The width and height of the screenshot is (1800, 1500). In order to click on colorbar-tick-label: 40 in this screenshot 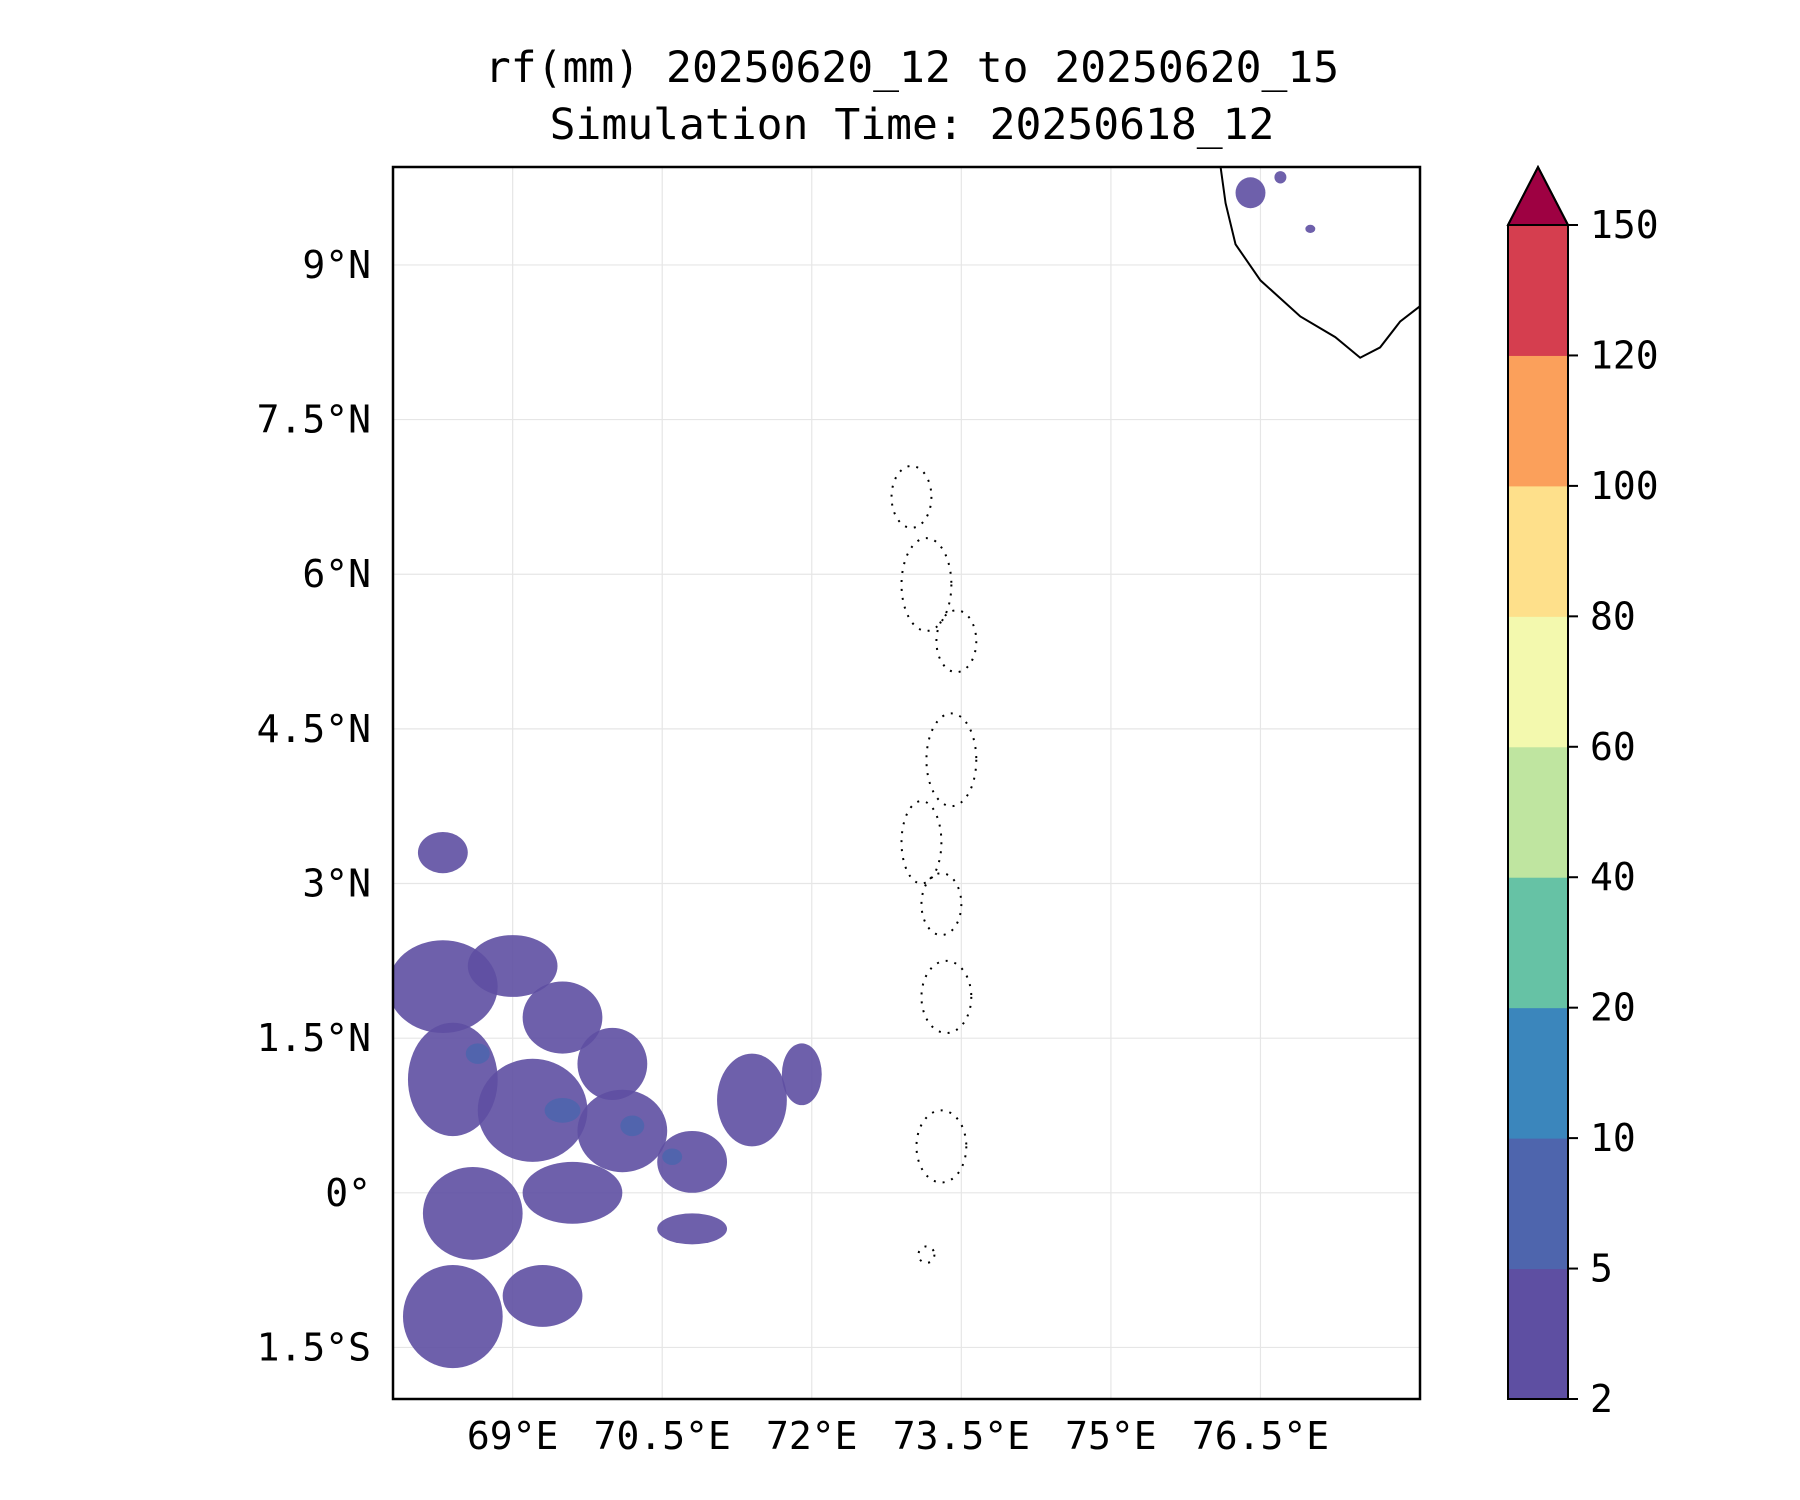, I will do `click(1613, 877)`.